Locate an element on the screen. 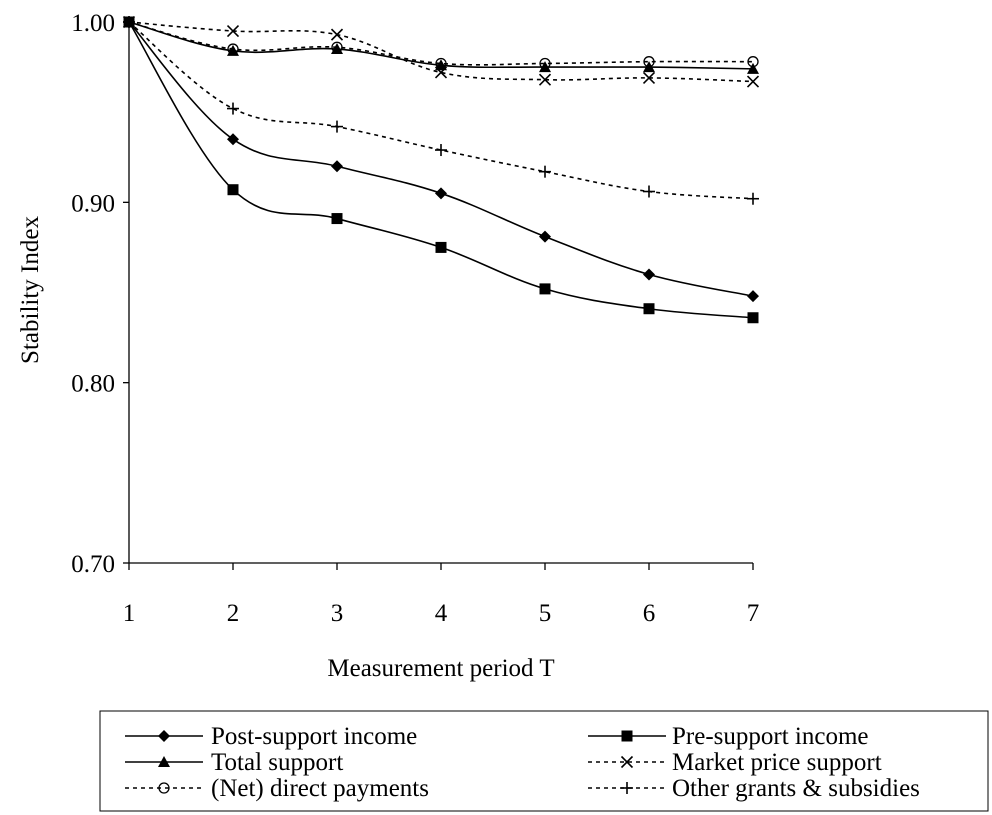 Image resolution: width=992 pixels, height=815 pixels. x-tick-label: 3 is located at coordinates (337, 613).